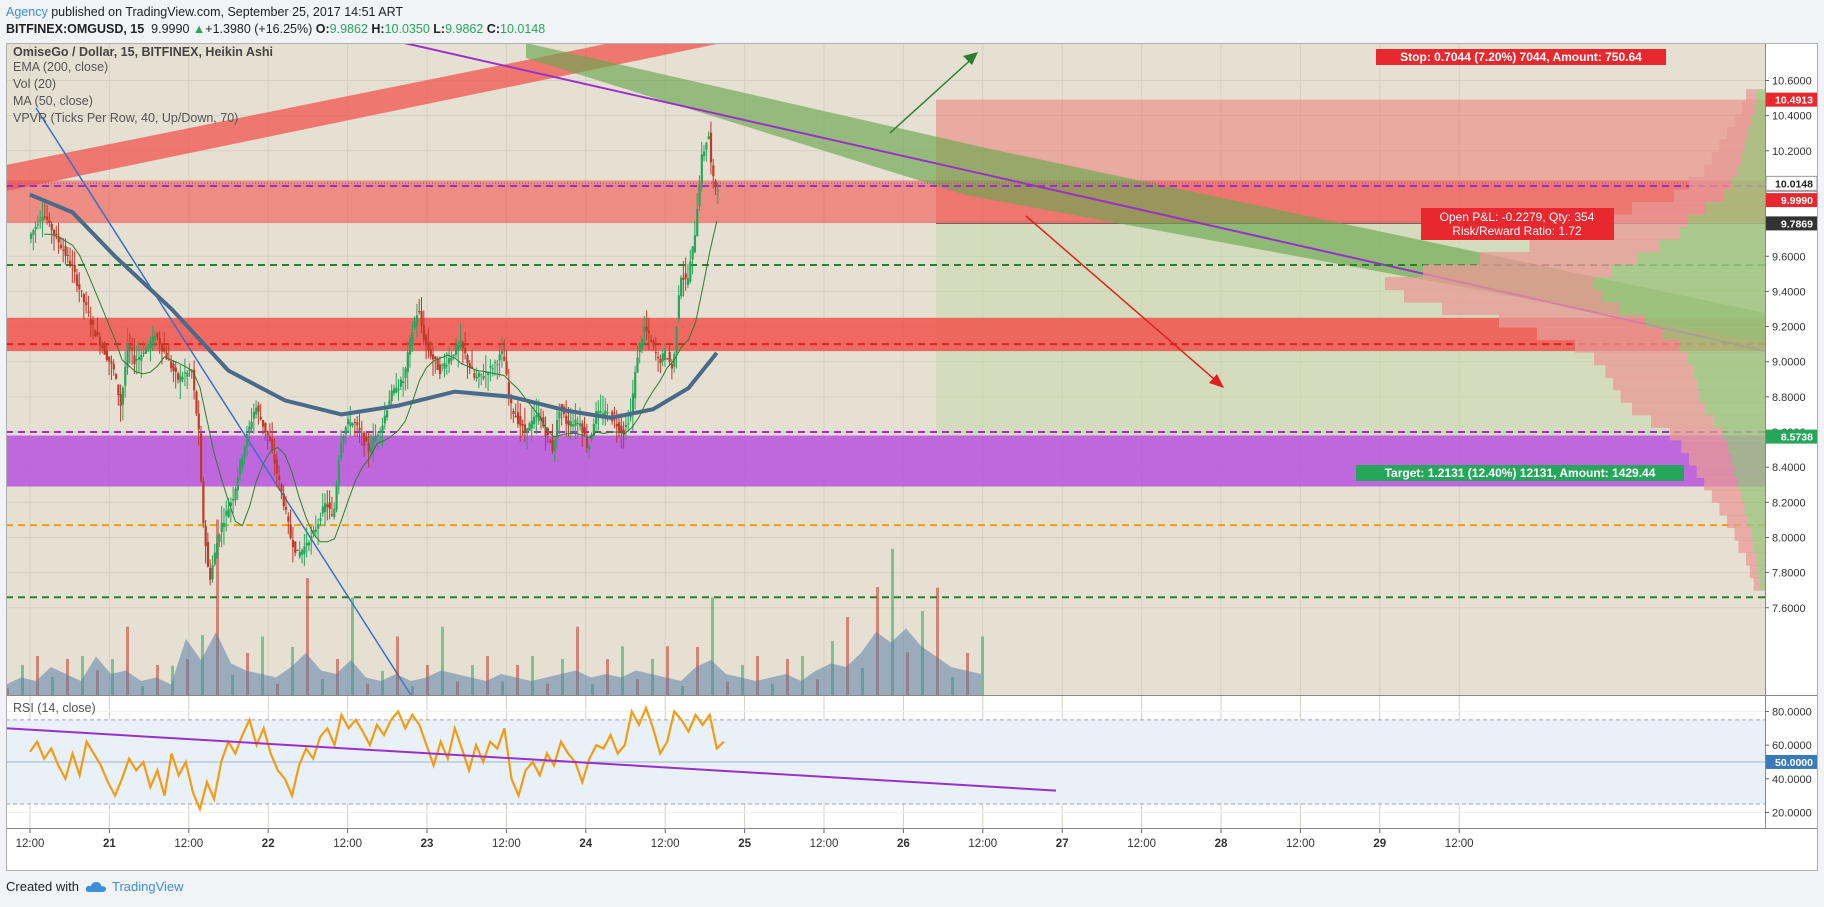  What do you see at coordinates (127, 660) in the screenshot?
I see `volume-bar` at bounding box center [127, 660].